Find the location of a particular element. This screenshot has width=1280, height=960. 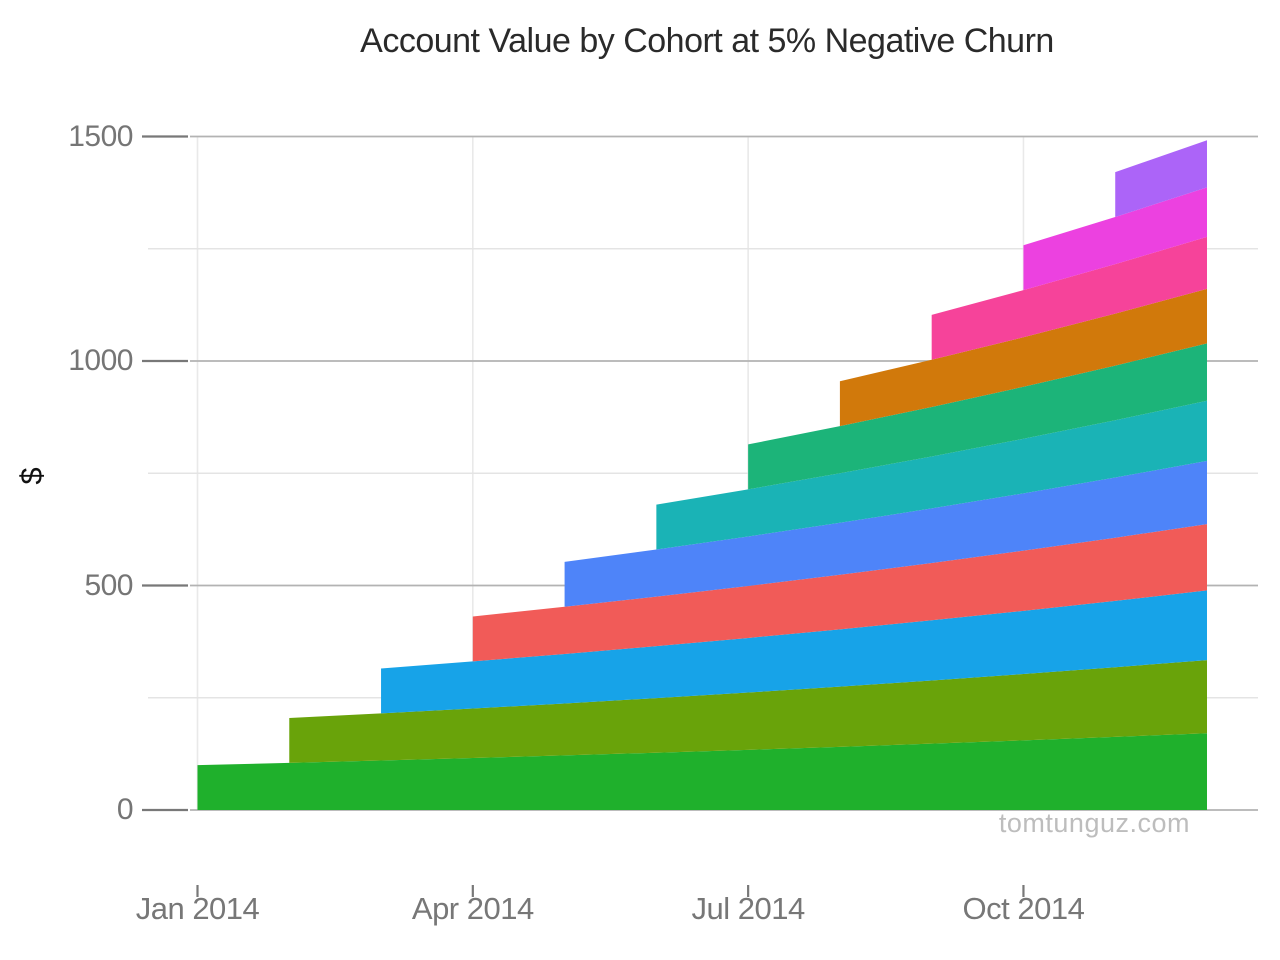

x-tick-label: Jan 2014 is located at coordinates (197, 908).